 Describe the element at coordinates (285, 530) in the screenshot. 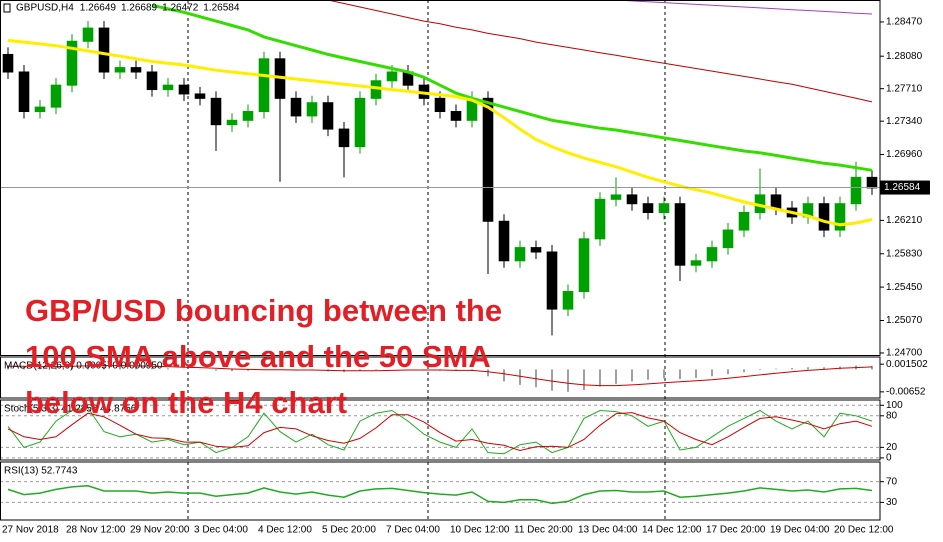

I see `x-tick-label: 4 Dec 12:00` at that location.